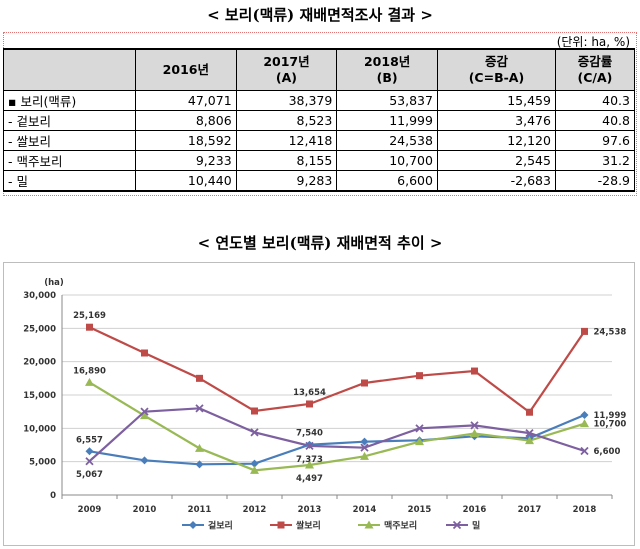 This screenshot has width=640, height=549. What do you see at coordinates (387, 69) in the screenshot?
I see `header-2018: 2018년 (B)` at bounding box center [387, 69].